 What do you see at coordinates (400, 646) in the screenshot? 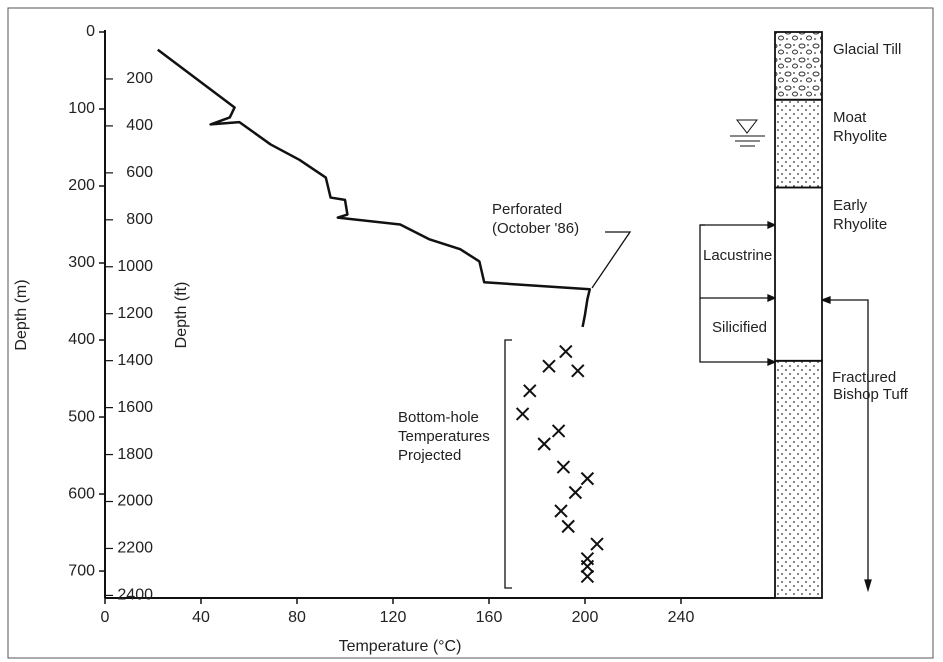
I see `x-axis-title: Temperature (°C)` at bounding box center [400, 646].